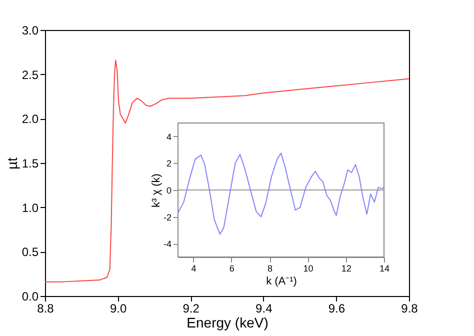 The image size is (474, 336). What do you see at coordinates (308, 269) in the screenshot?
I see `x-tick-label: 10` at bounding box center [308, 269].